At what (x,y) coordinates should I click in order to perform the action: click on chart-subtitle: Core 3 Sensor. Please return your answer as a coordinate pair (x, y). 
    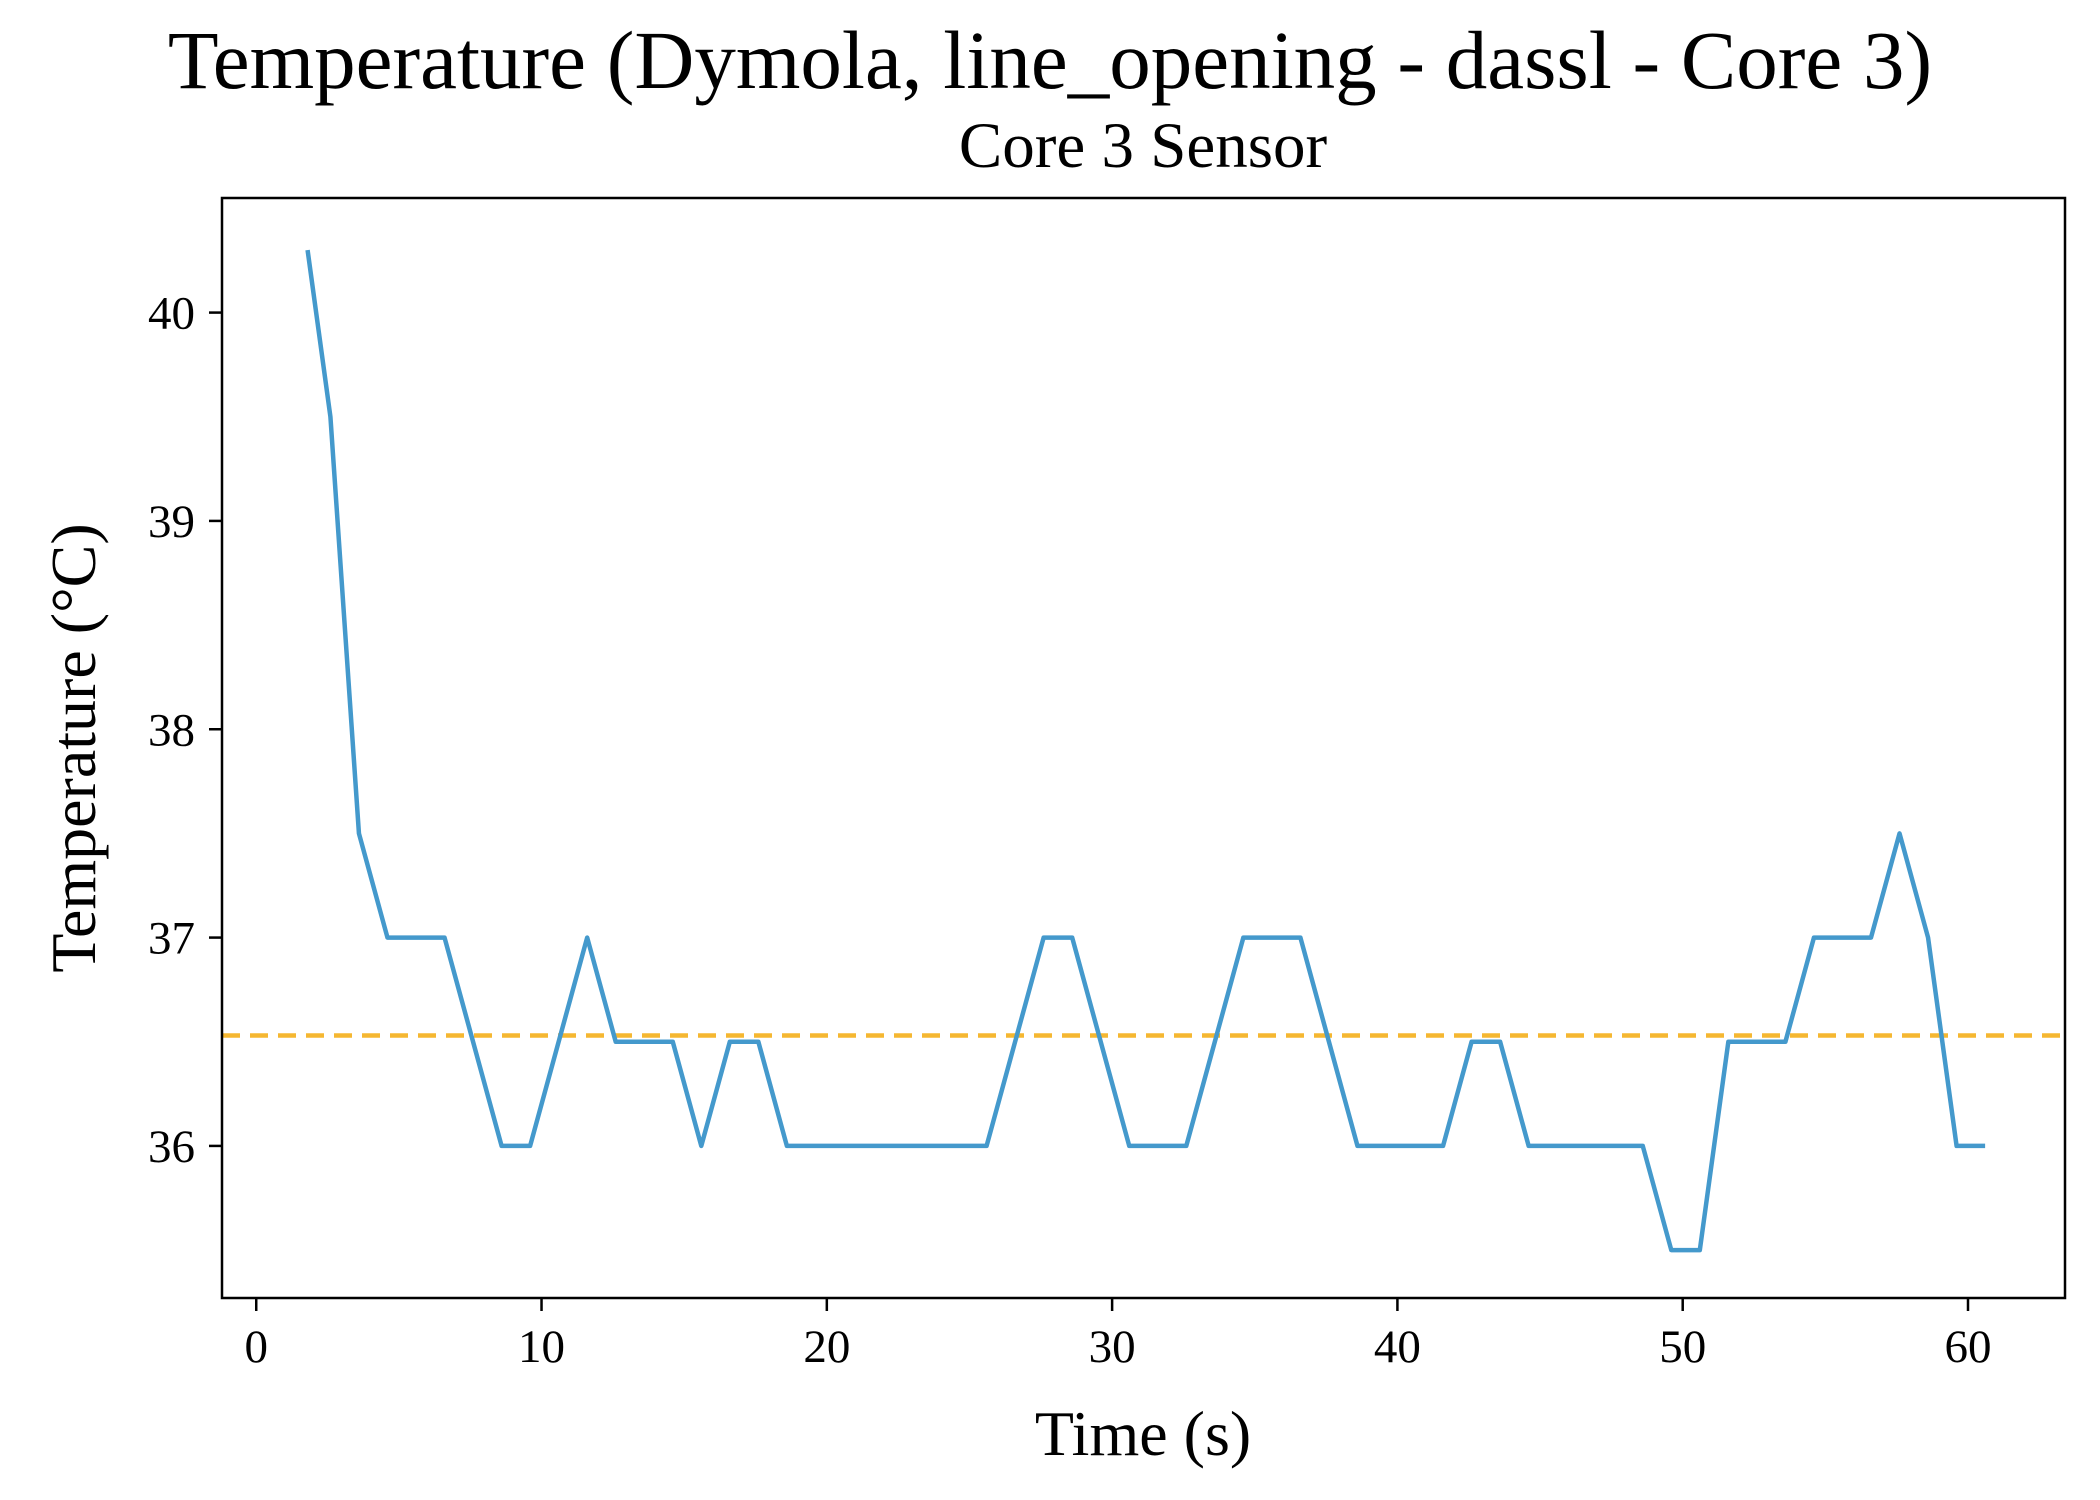
    Looking at the image, I should click on (1143, 146).